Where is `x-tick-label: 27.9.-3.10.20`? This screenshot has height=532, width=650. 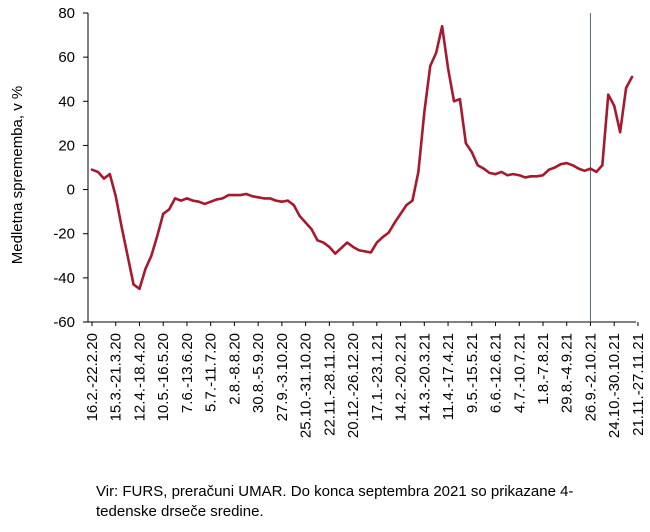 x-tick-label: 27.9.-3.10.20 is located at coordinates (282, 377).